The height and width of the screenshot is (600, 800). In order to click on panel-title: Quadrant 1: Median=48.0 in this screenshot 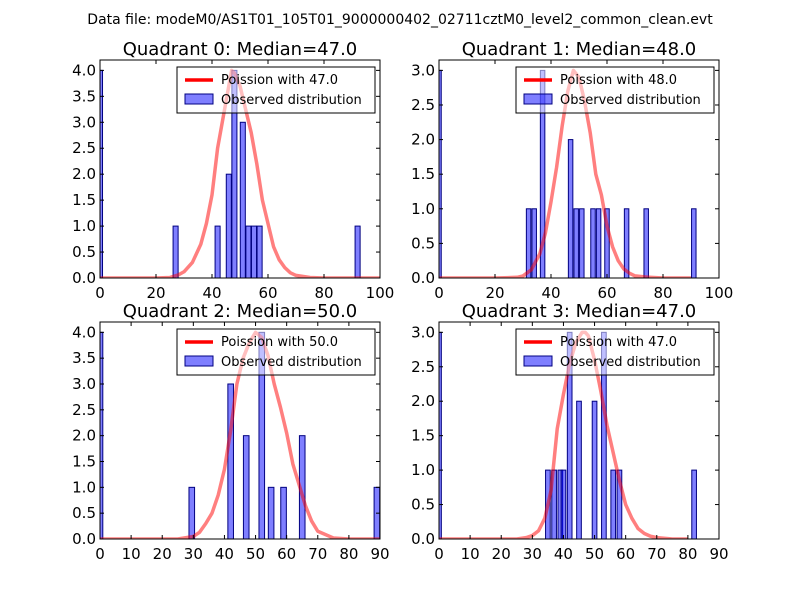, I will do `click(579, 49)`.